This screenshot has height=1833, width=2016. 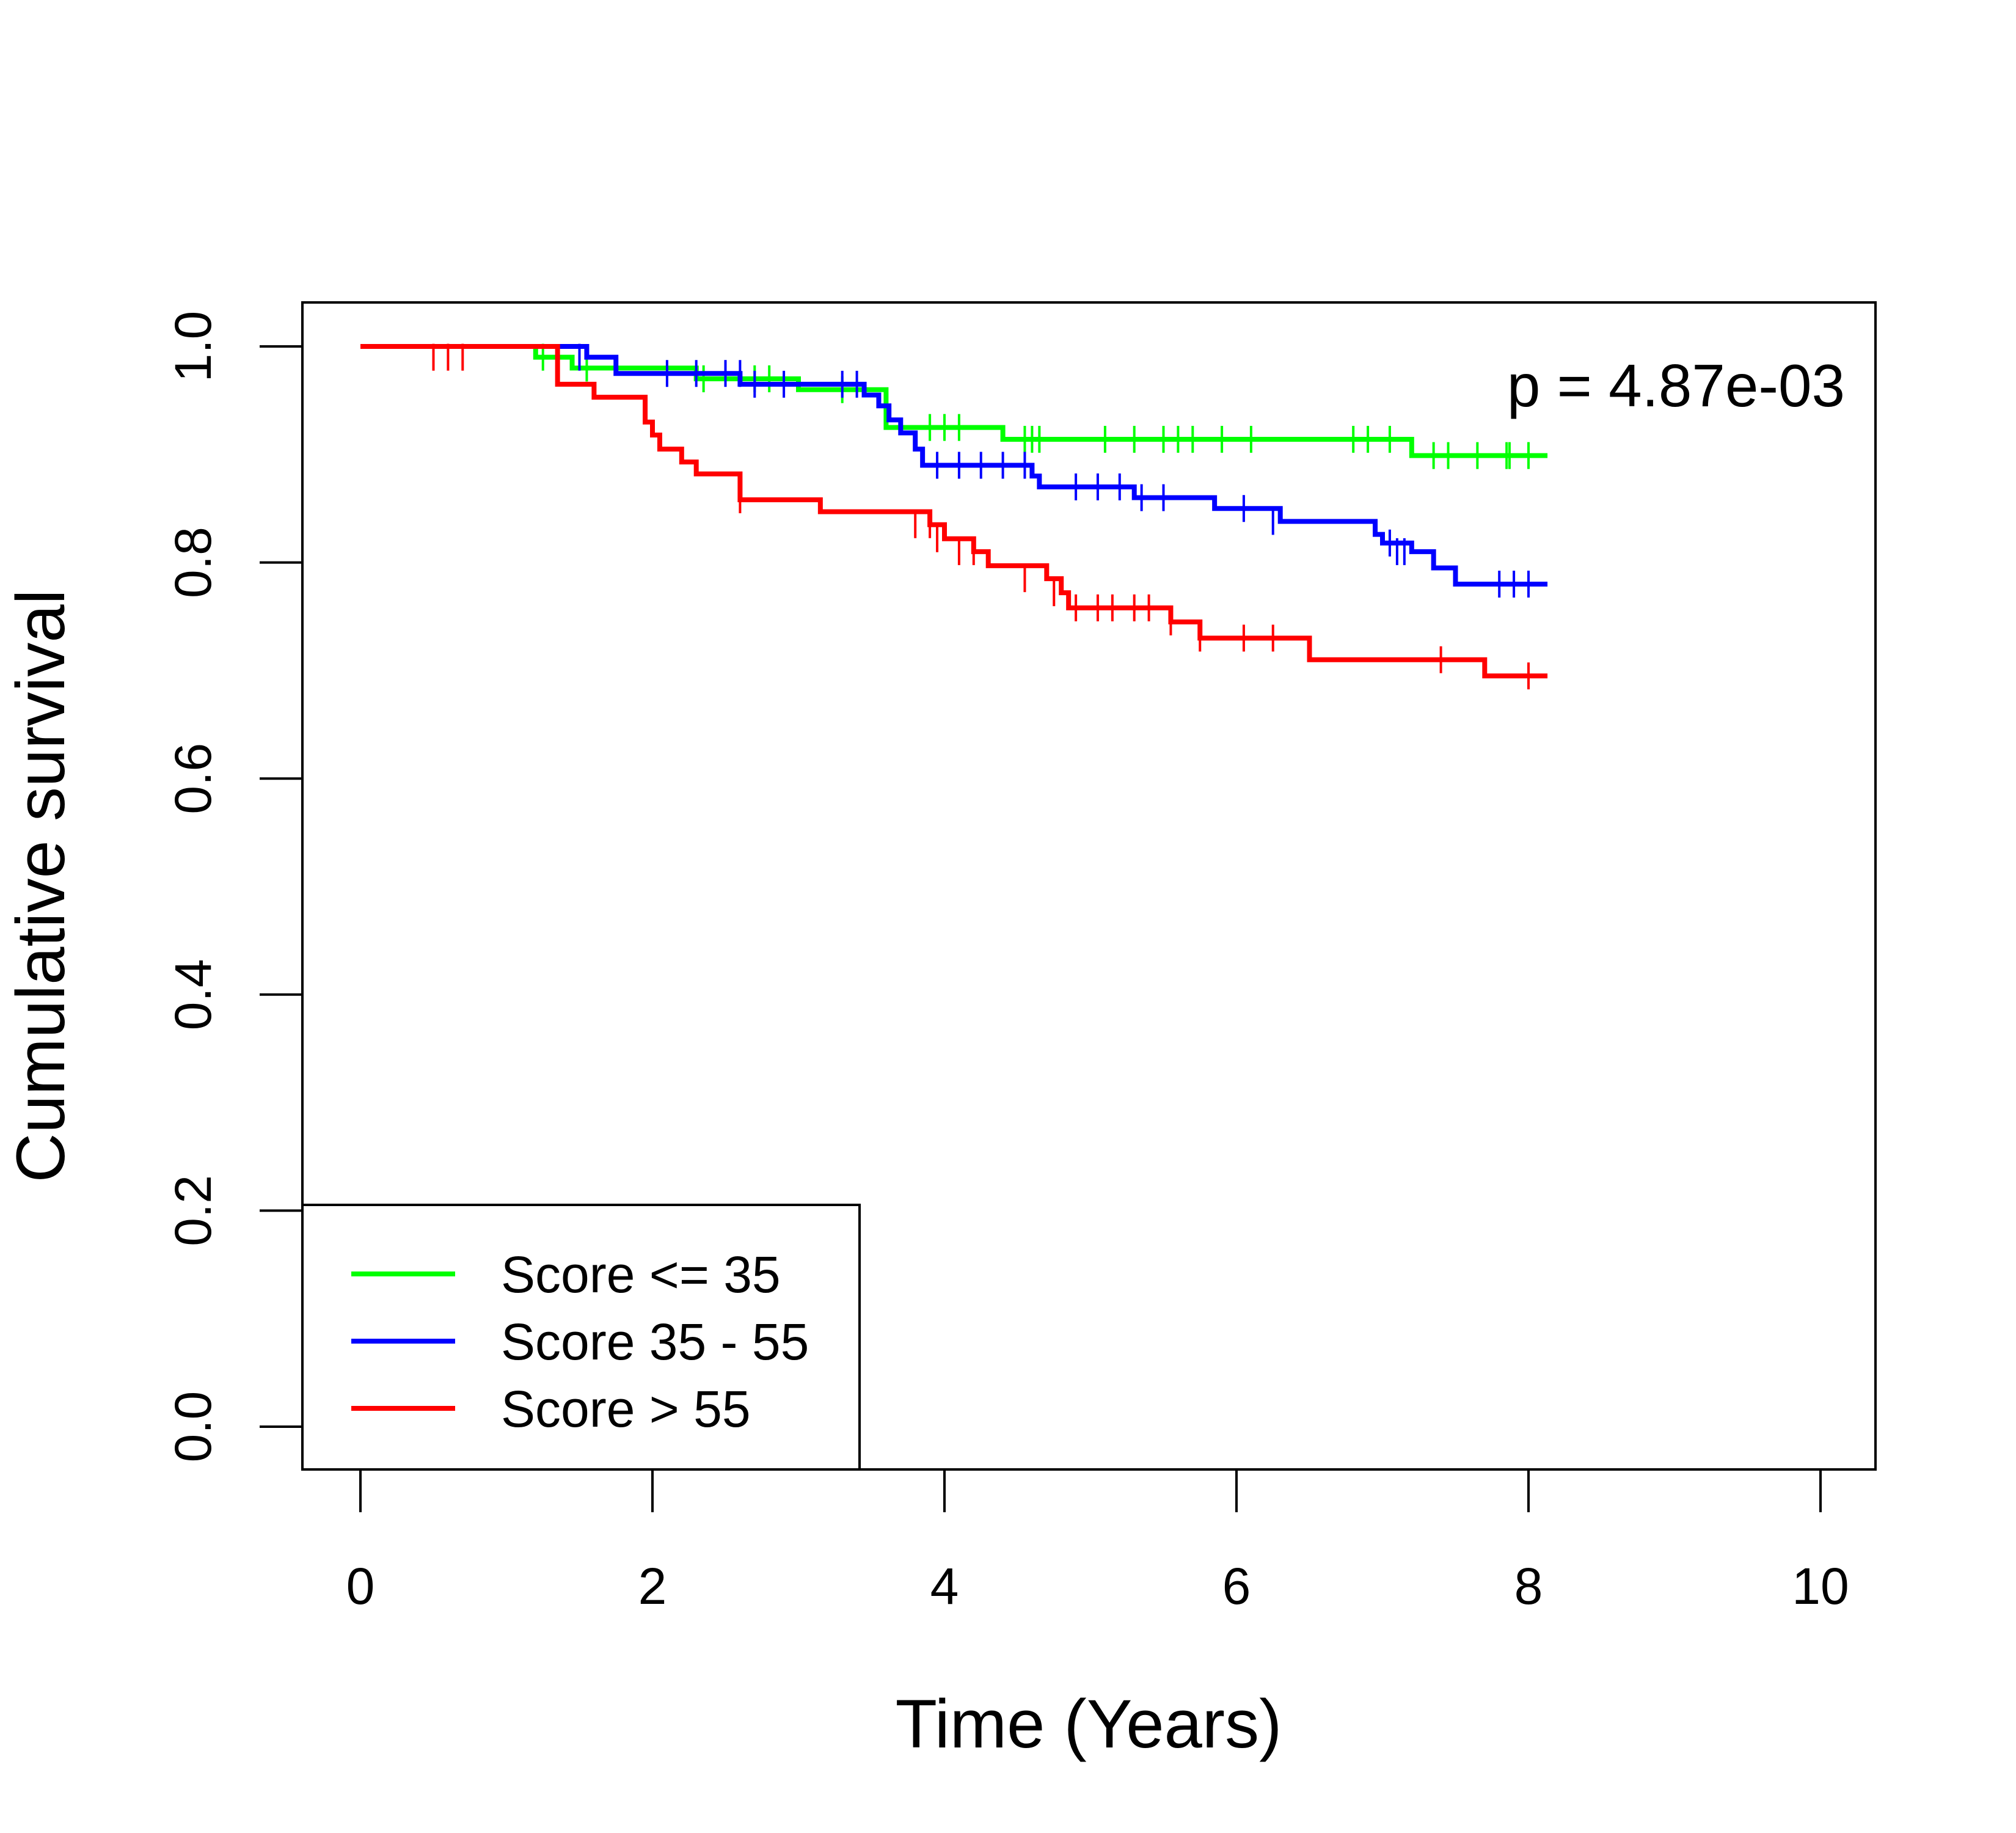 I want to click on y-tick-label: 0.6, so click(x=193, y=778).